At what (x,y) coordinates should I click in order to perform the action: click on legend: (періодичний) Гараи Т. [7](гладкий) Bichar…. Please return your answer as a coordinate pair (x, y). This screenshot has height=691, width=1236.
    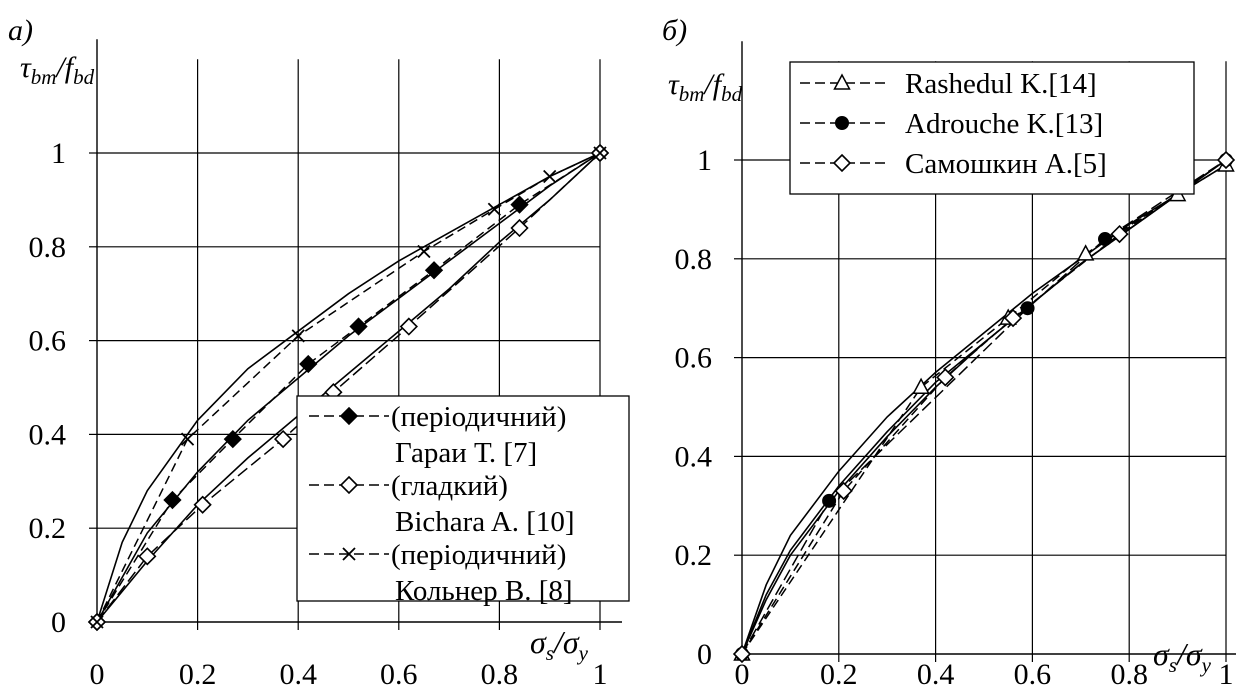
    Looking at the image, I should click on (463, 501).